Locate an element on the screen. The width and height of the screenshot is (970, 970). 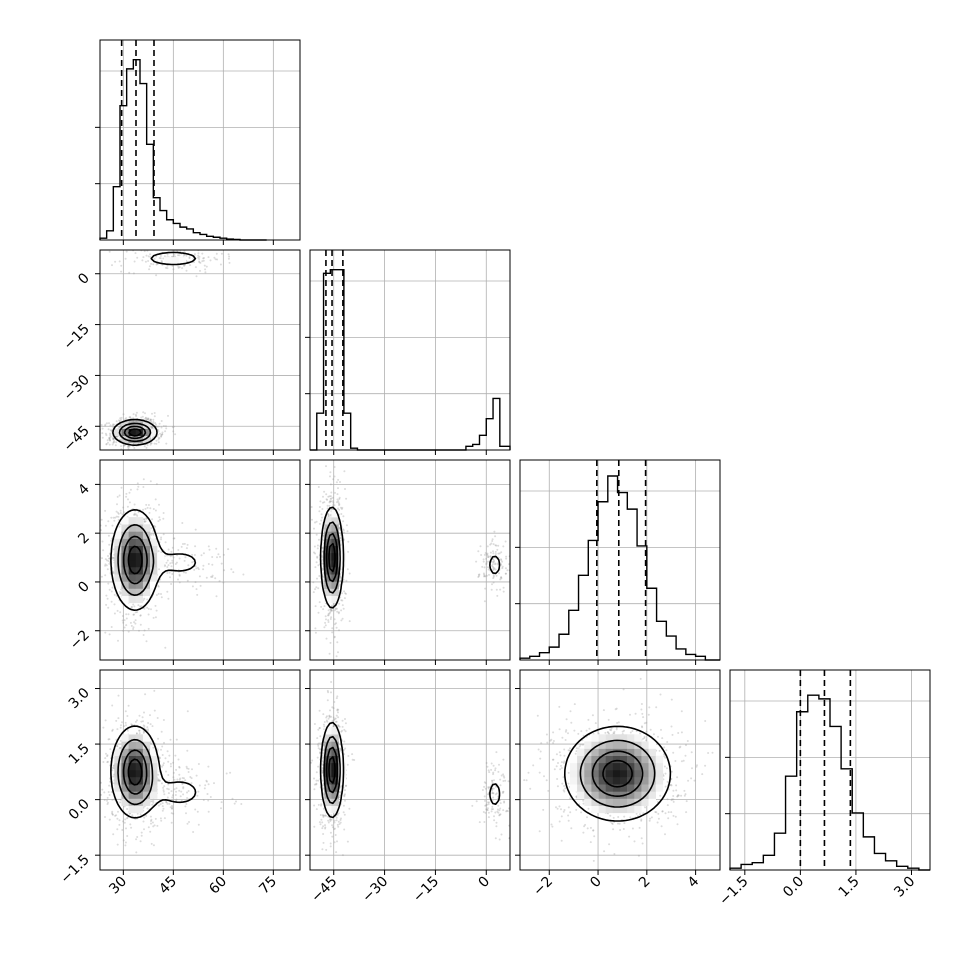
y-tick-label: −2 is located at coordinates (80, 640).